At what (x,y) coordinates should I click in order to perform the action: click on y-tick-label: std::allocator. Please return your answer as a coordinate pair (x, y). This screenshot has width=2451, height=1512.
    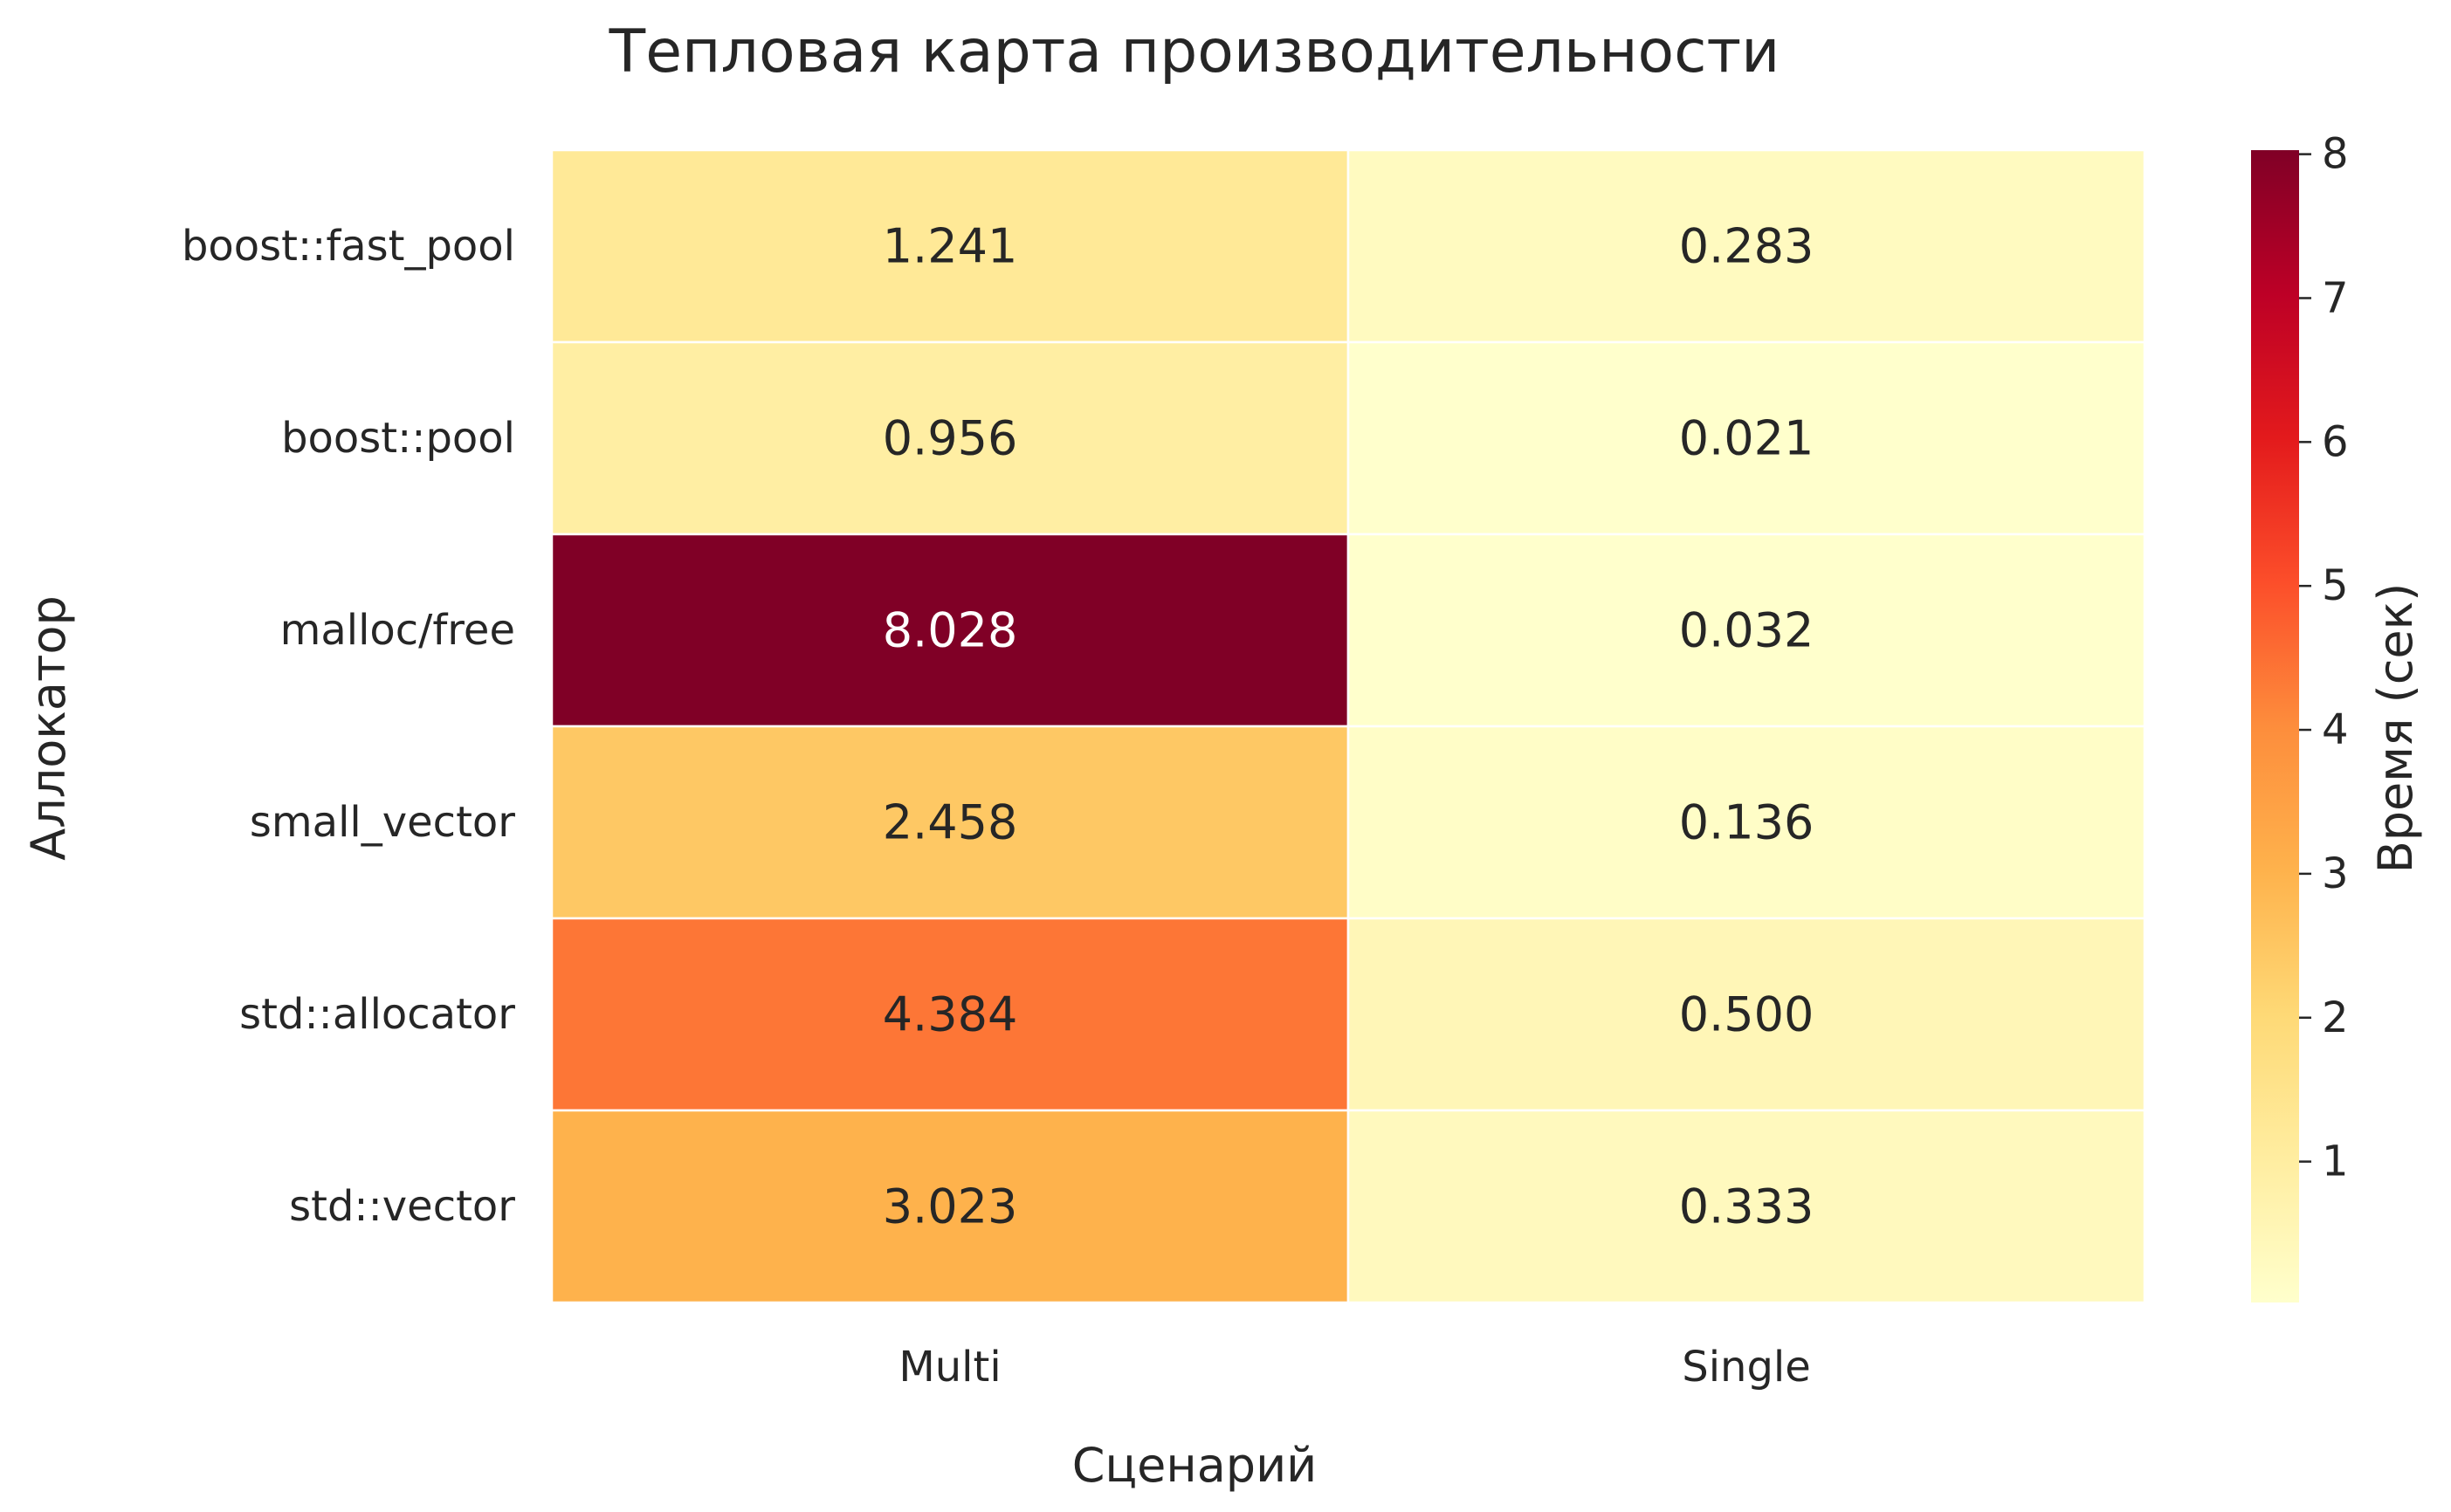
    Looking at the image, I should click on (377, 1015).